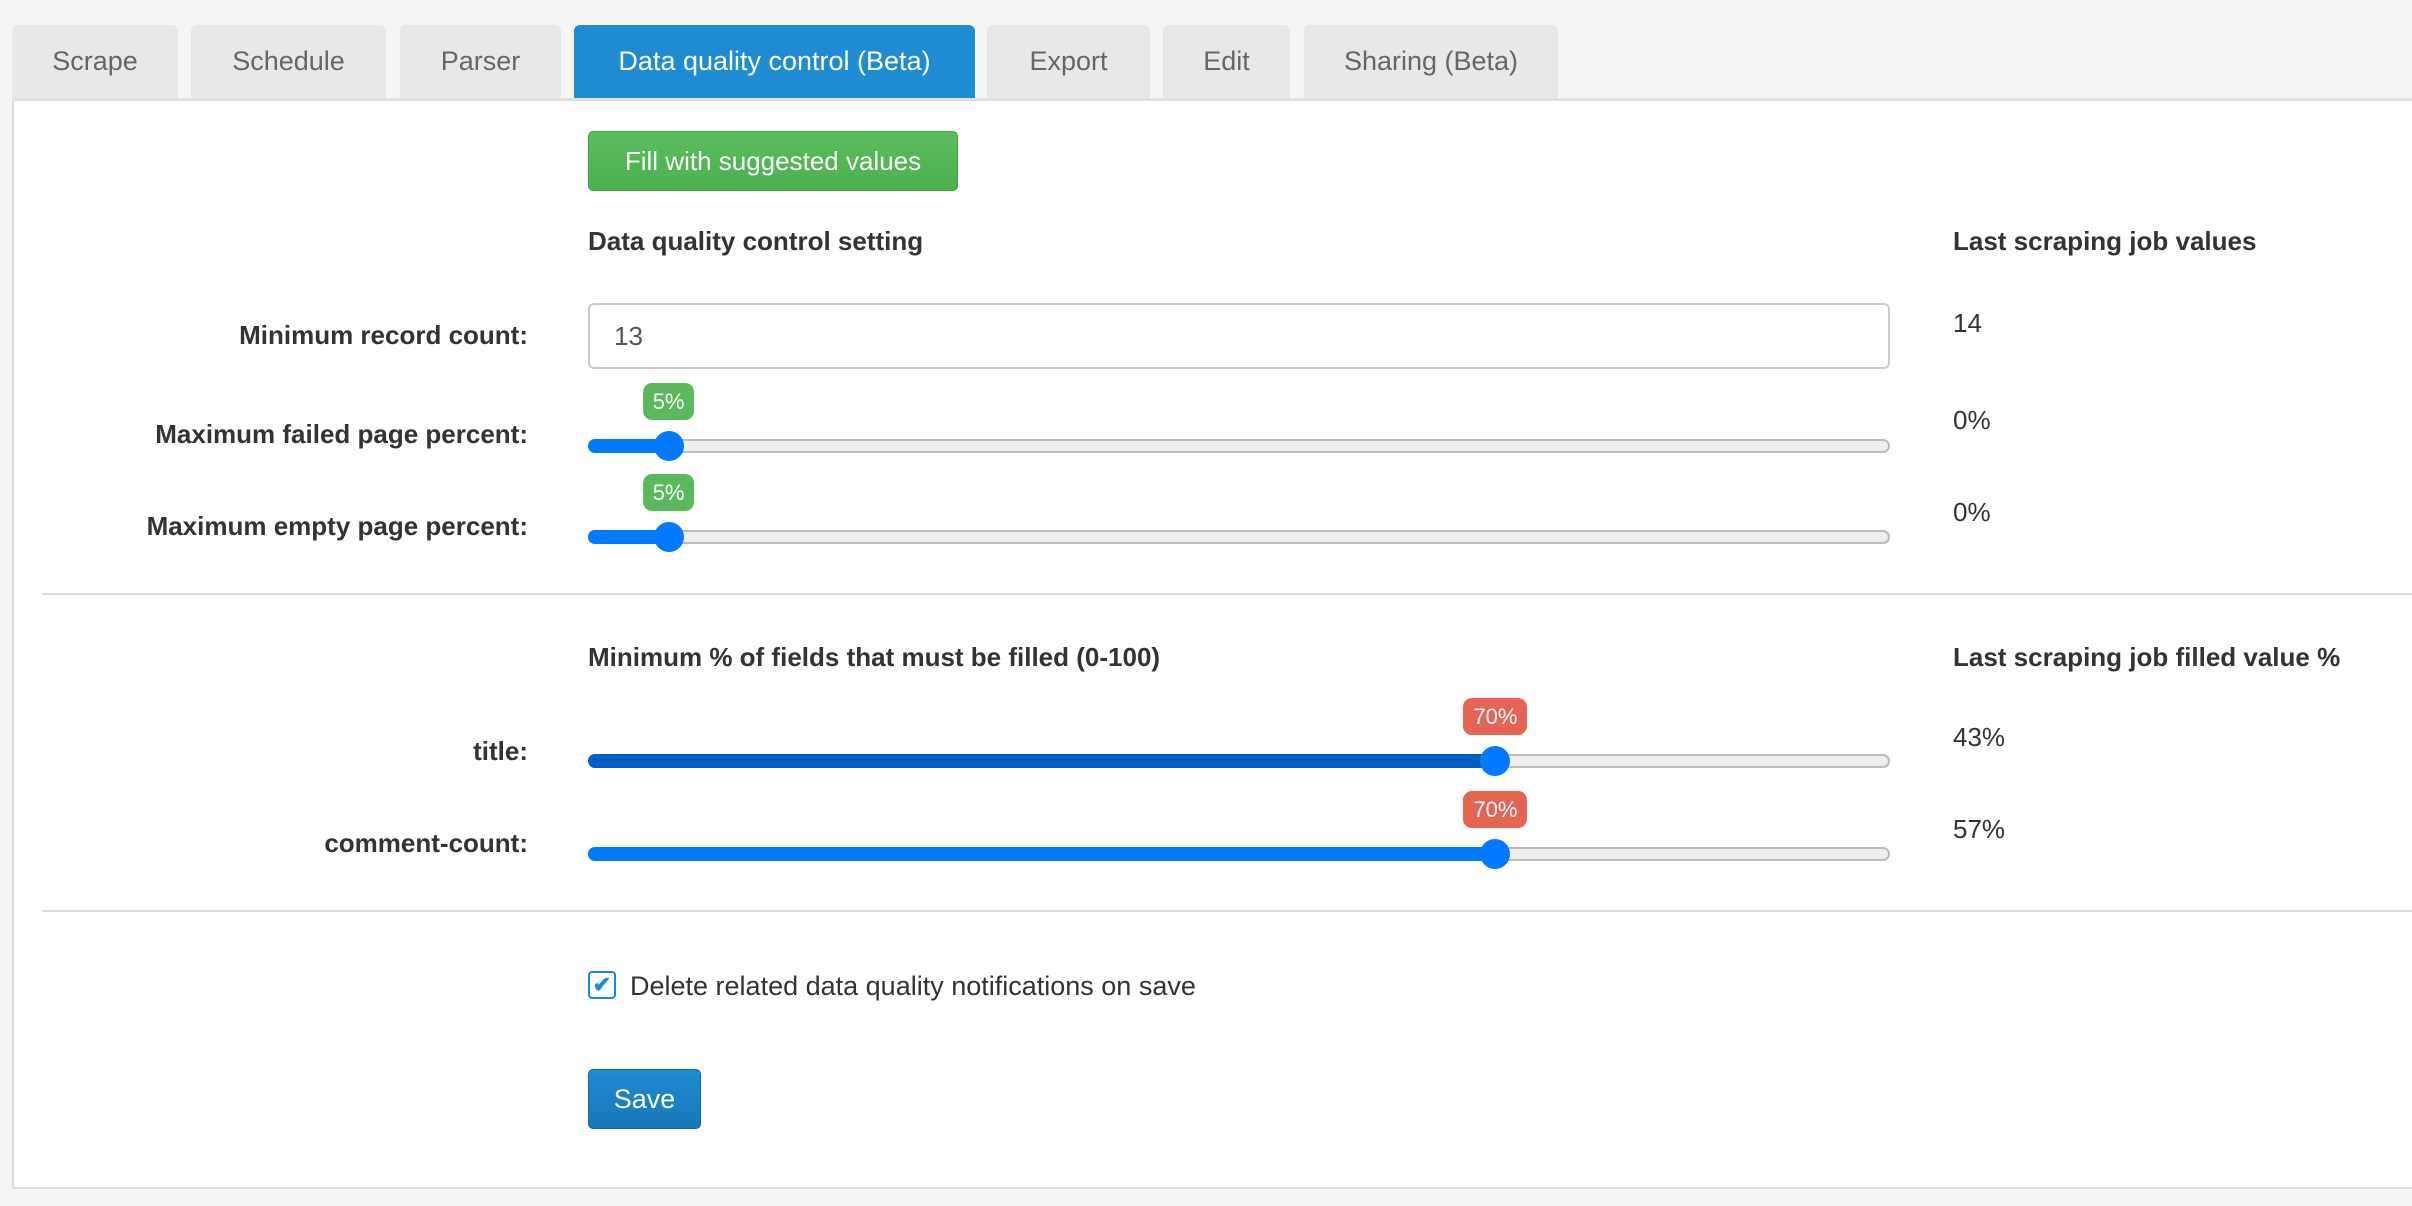 This screenshot has height=1206, width=2412. I want to click on last-comment-count-filled: 57%, so click(1979, 829).